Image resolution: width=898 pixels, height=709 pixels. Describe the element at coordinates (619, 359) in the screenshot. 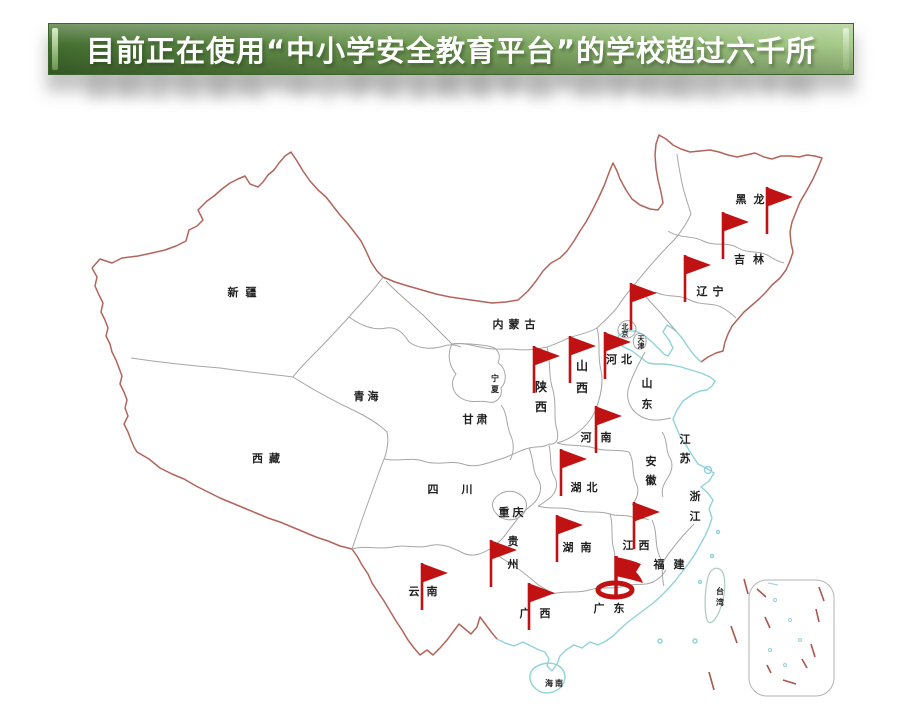

I see `province-label-河北: 河北` at that location.